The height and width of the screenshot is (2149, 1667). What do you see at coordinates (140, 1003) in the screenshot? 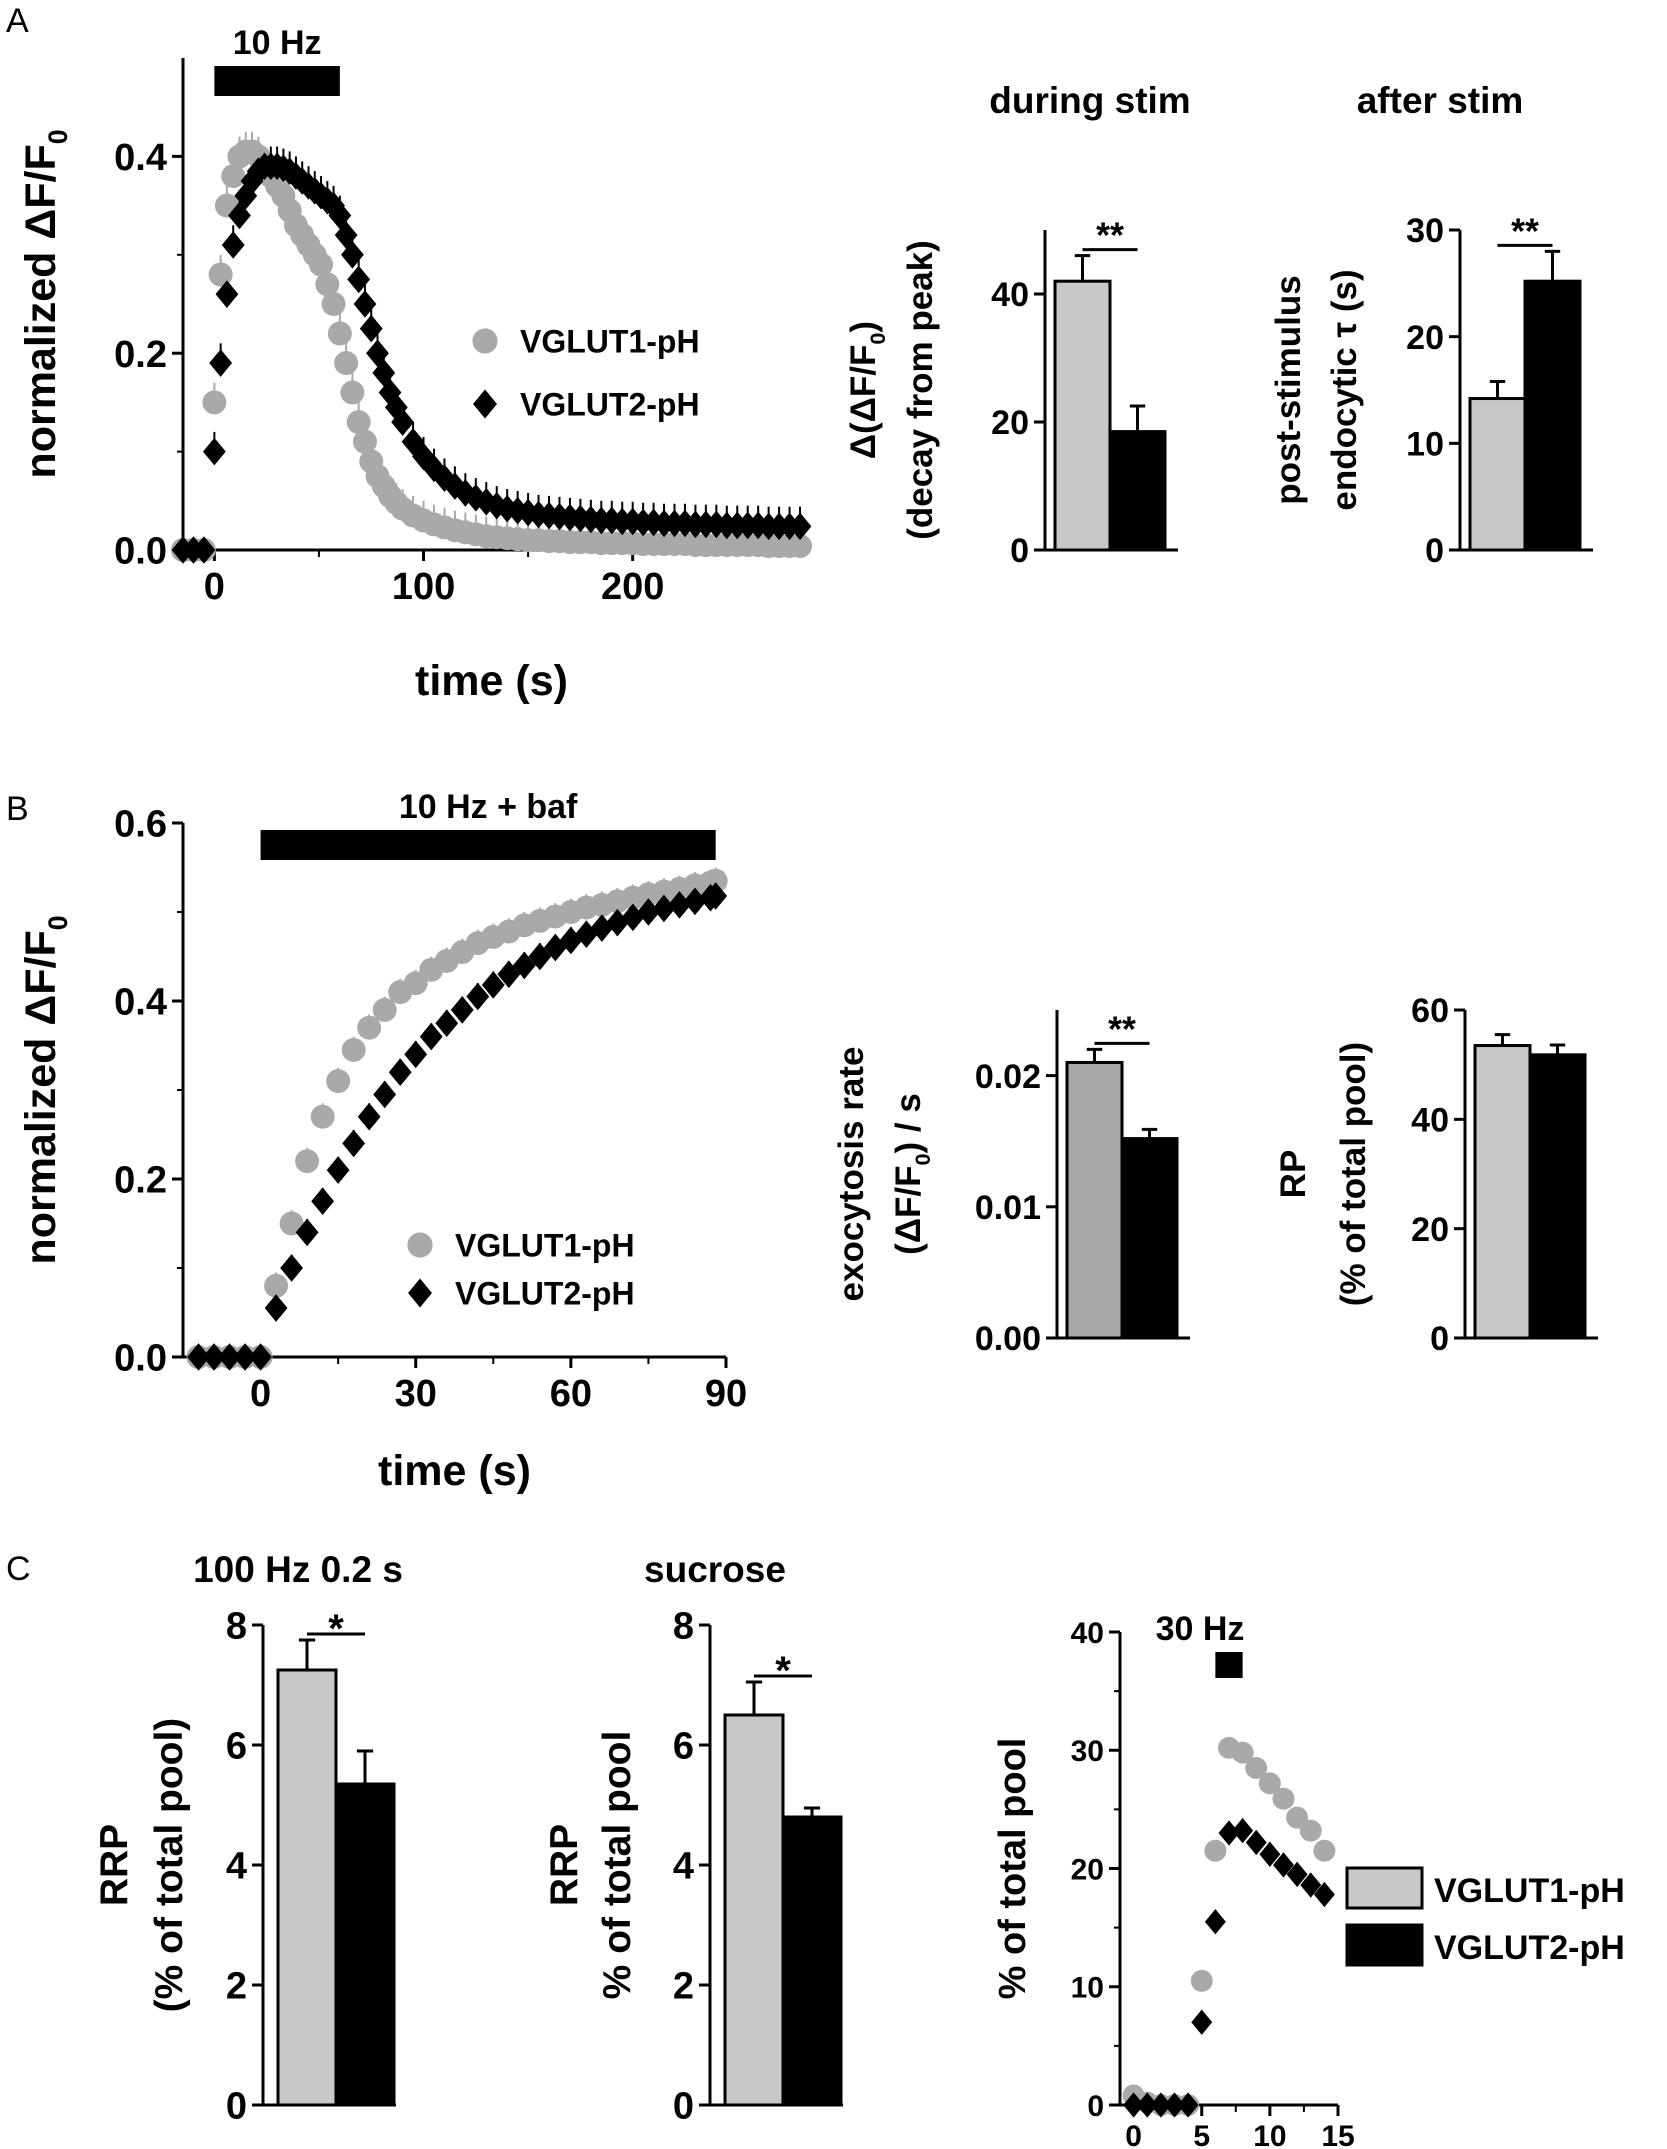
I see `B1-ytick-label: 0.4` at bounding box center [140, 1003].